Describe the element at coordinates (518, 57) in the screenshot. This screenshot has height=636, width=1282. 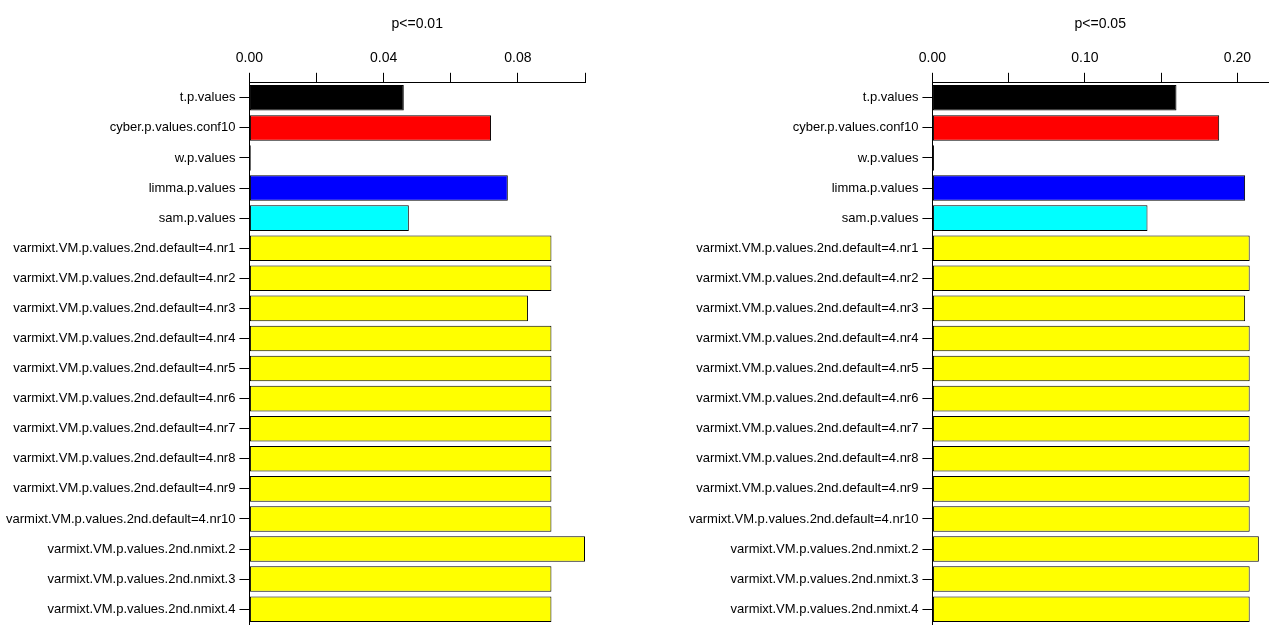
I see `x-tick-label: 0.08` at that location.